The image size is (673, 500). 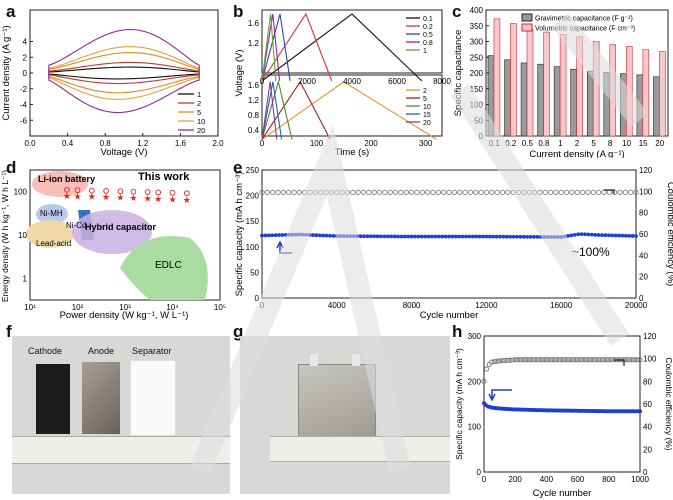 What do you see at coordinates (516, 479) in the screenshot?
I see `x-tick-label: 200` at bounding box center [516, 479].